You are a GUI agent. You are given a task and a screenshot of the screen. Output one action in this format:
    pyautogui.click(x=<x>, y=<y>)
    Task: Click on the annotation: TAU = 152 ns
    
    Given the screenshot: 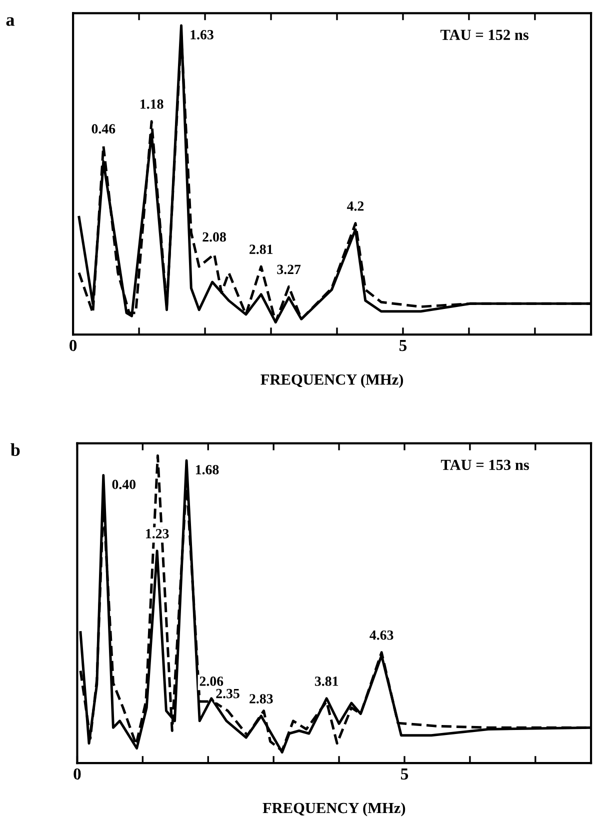 What is the action you would take?
    pyautogui.click(x=484, y=35)
    